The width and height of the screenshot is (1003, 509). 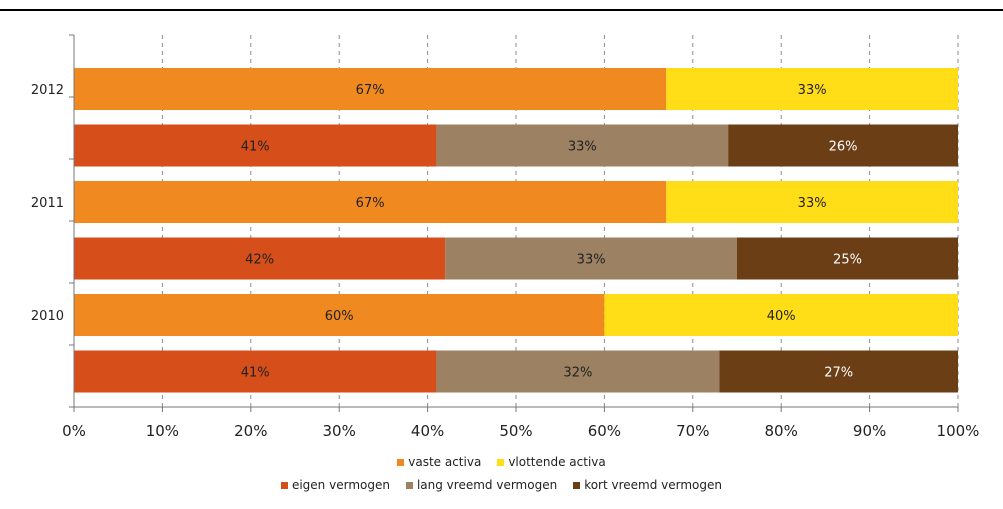 What do you see at coordinates (250, 431) in the screenshot?
I see `x-tick-label: 20%` at bounding box center [250, 431].